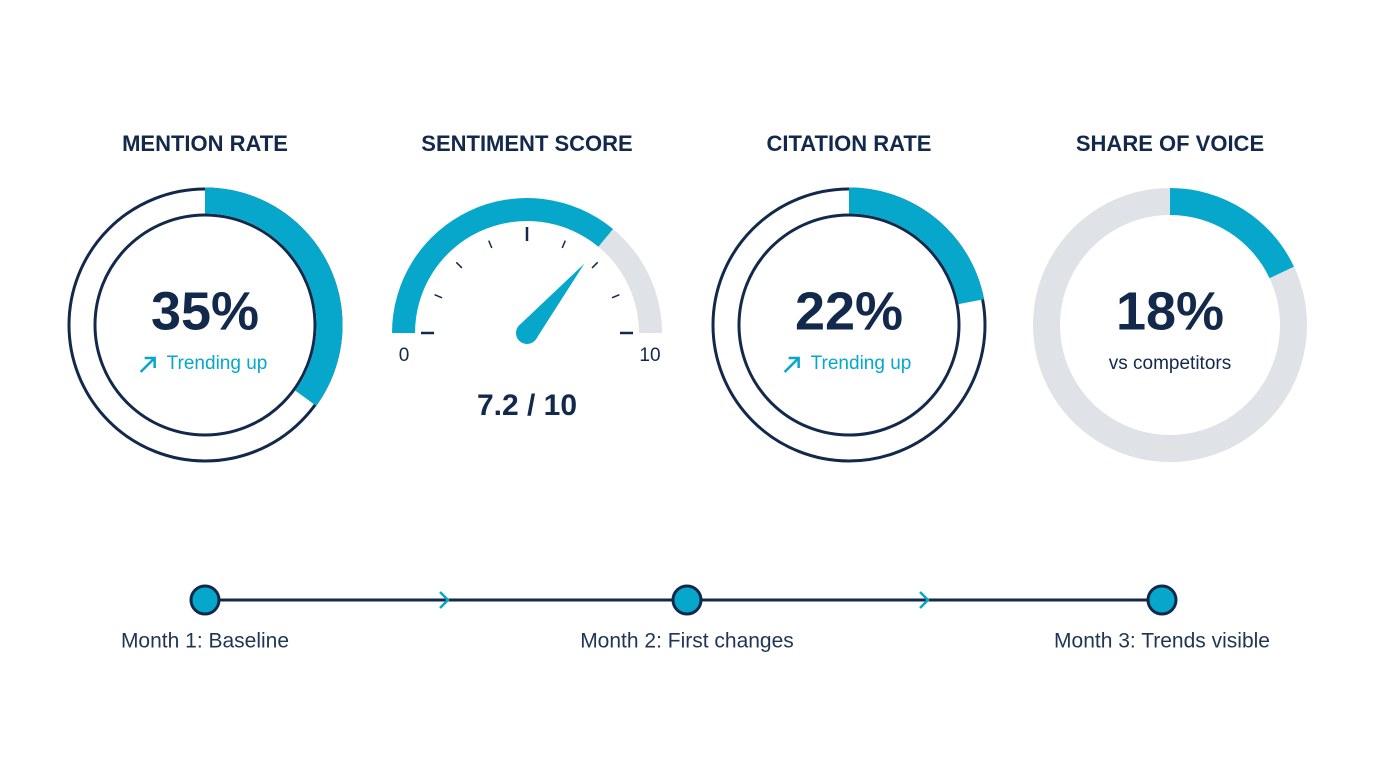 This screenshot has width=1376, height=768. I want to click on gauge-arc, so click(503, 265).